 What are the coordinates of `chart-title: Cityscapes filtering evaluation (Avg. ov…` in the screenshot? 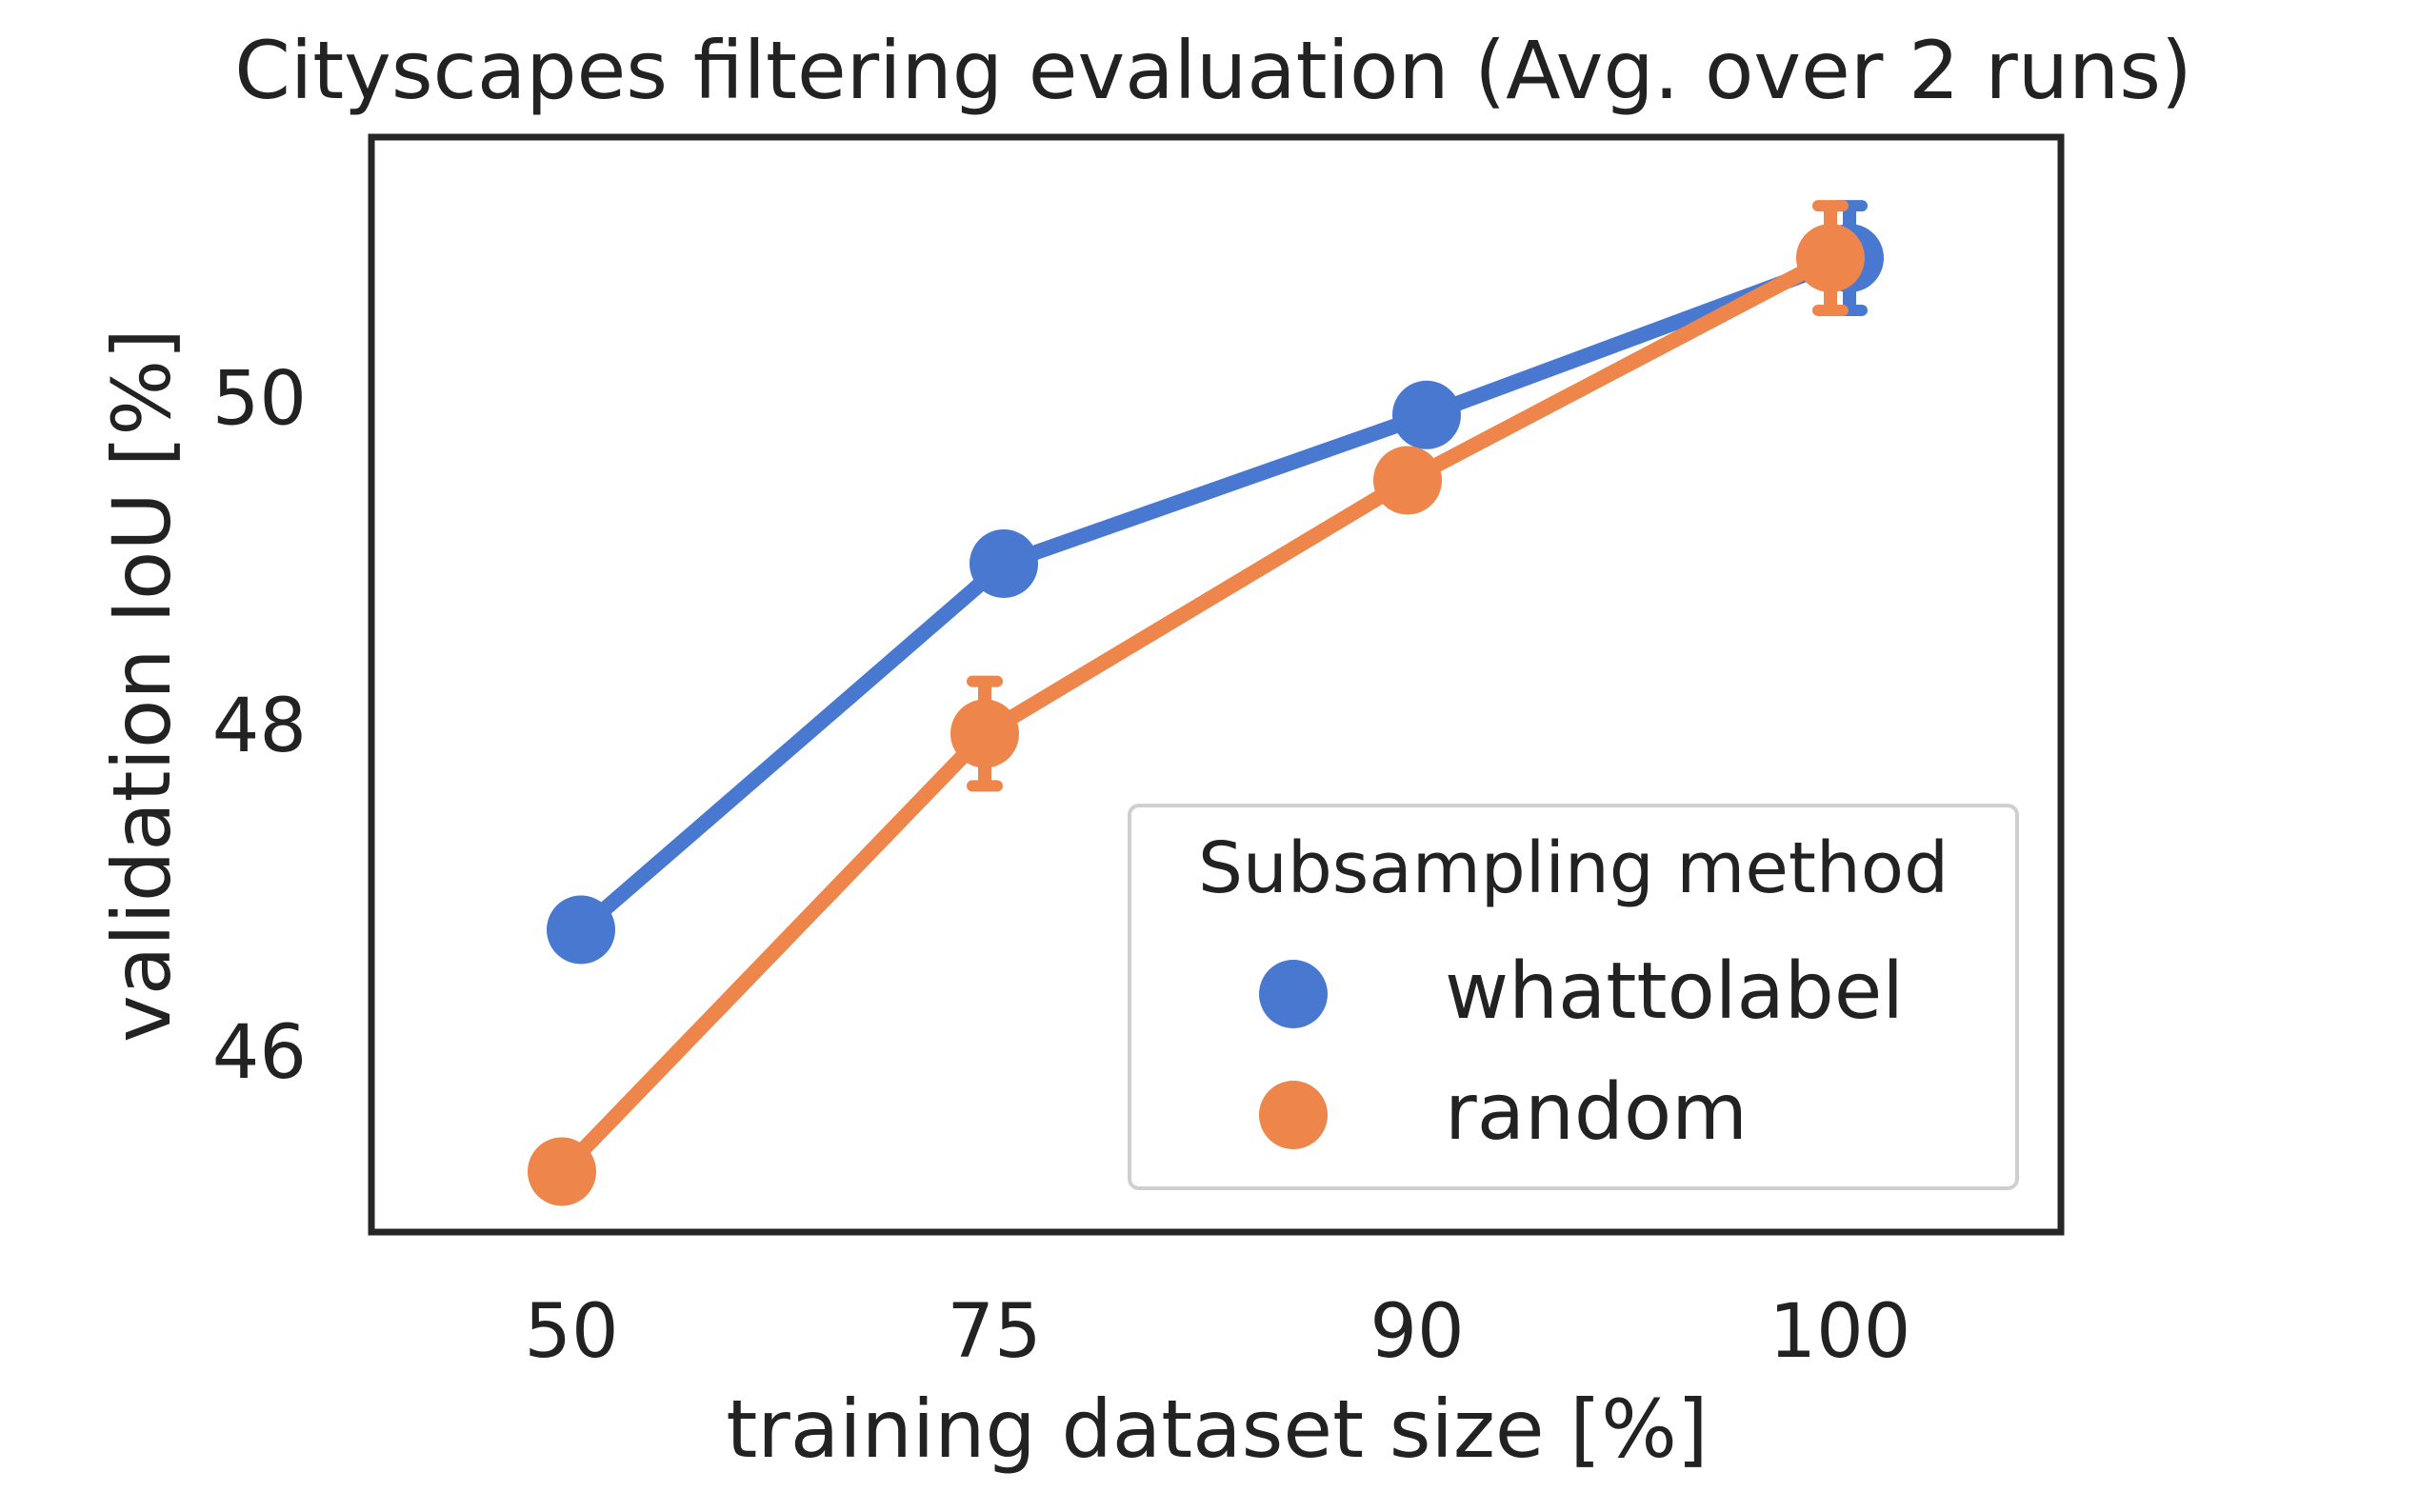 It's located at (1213, 70).